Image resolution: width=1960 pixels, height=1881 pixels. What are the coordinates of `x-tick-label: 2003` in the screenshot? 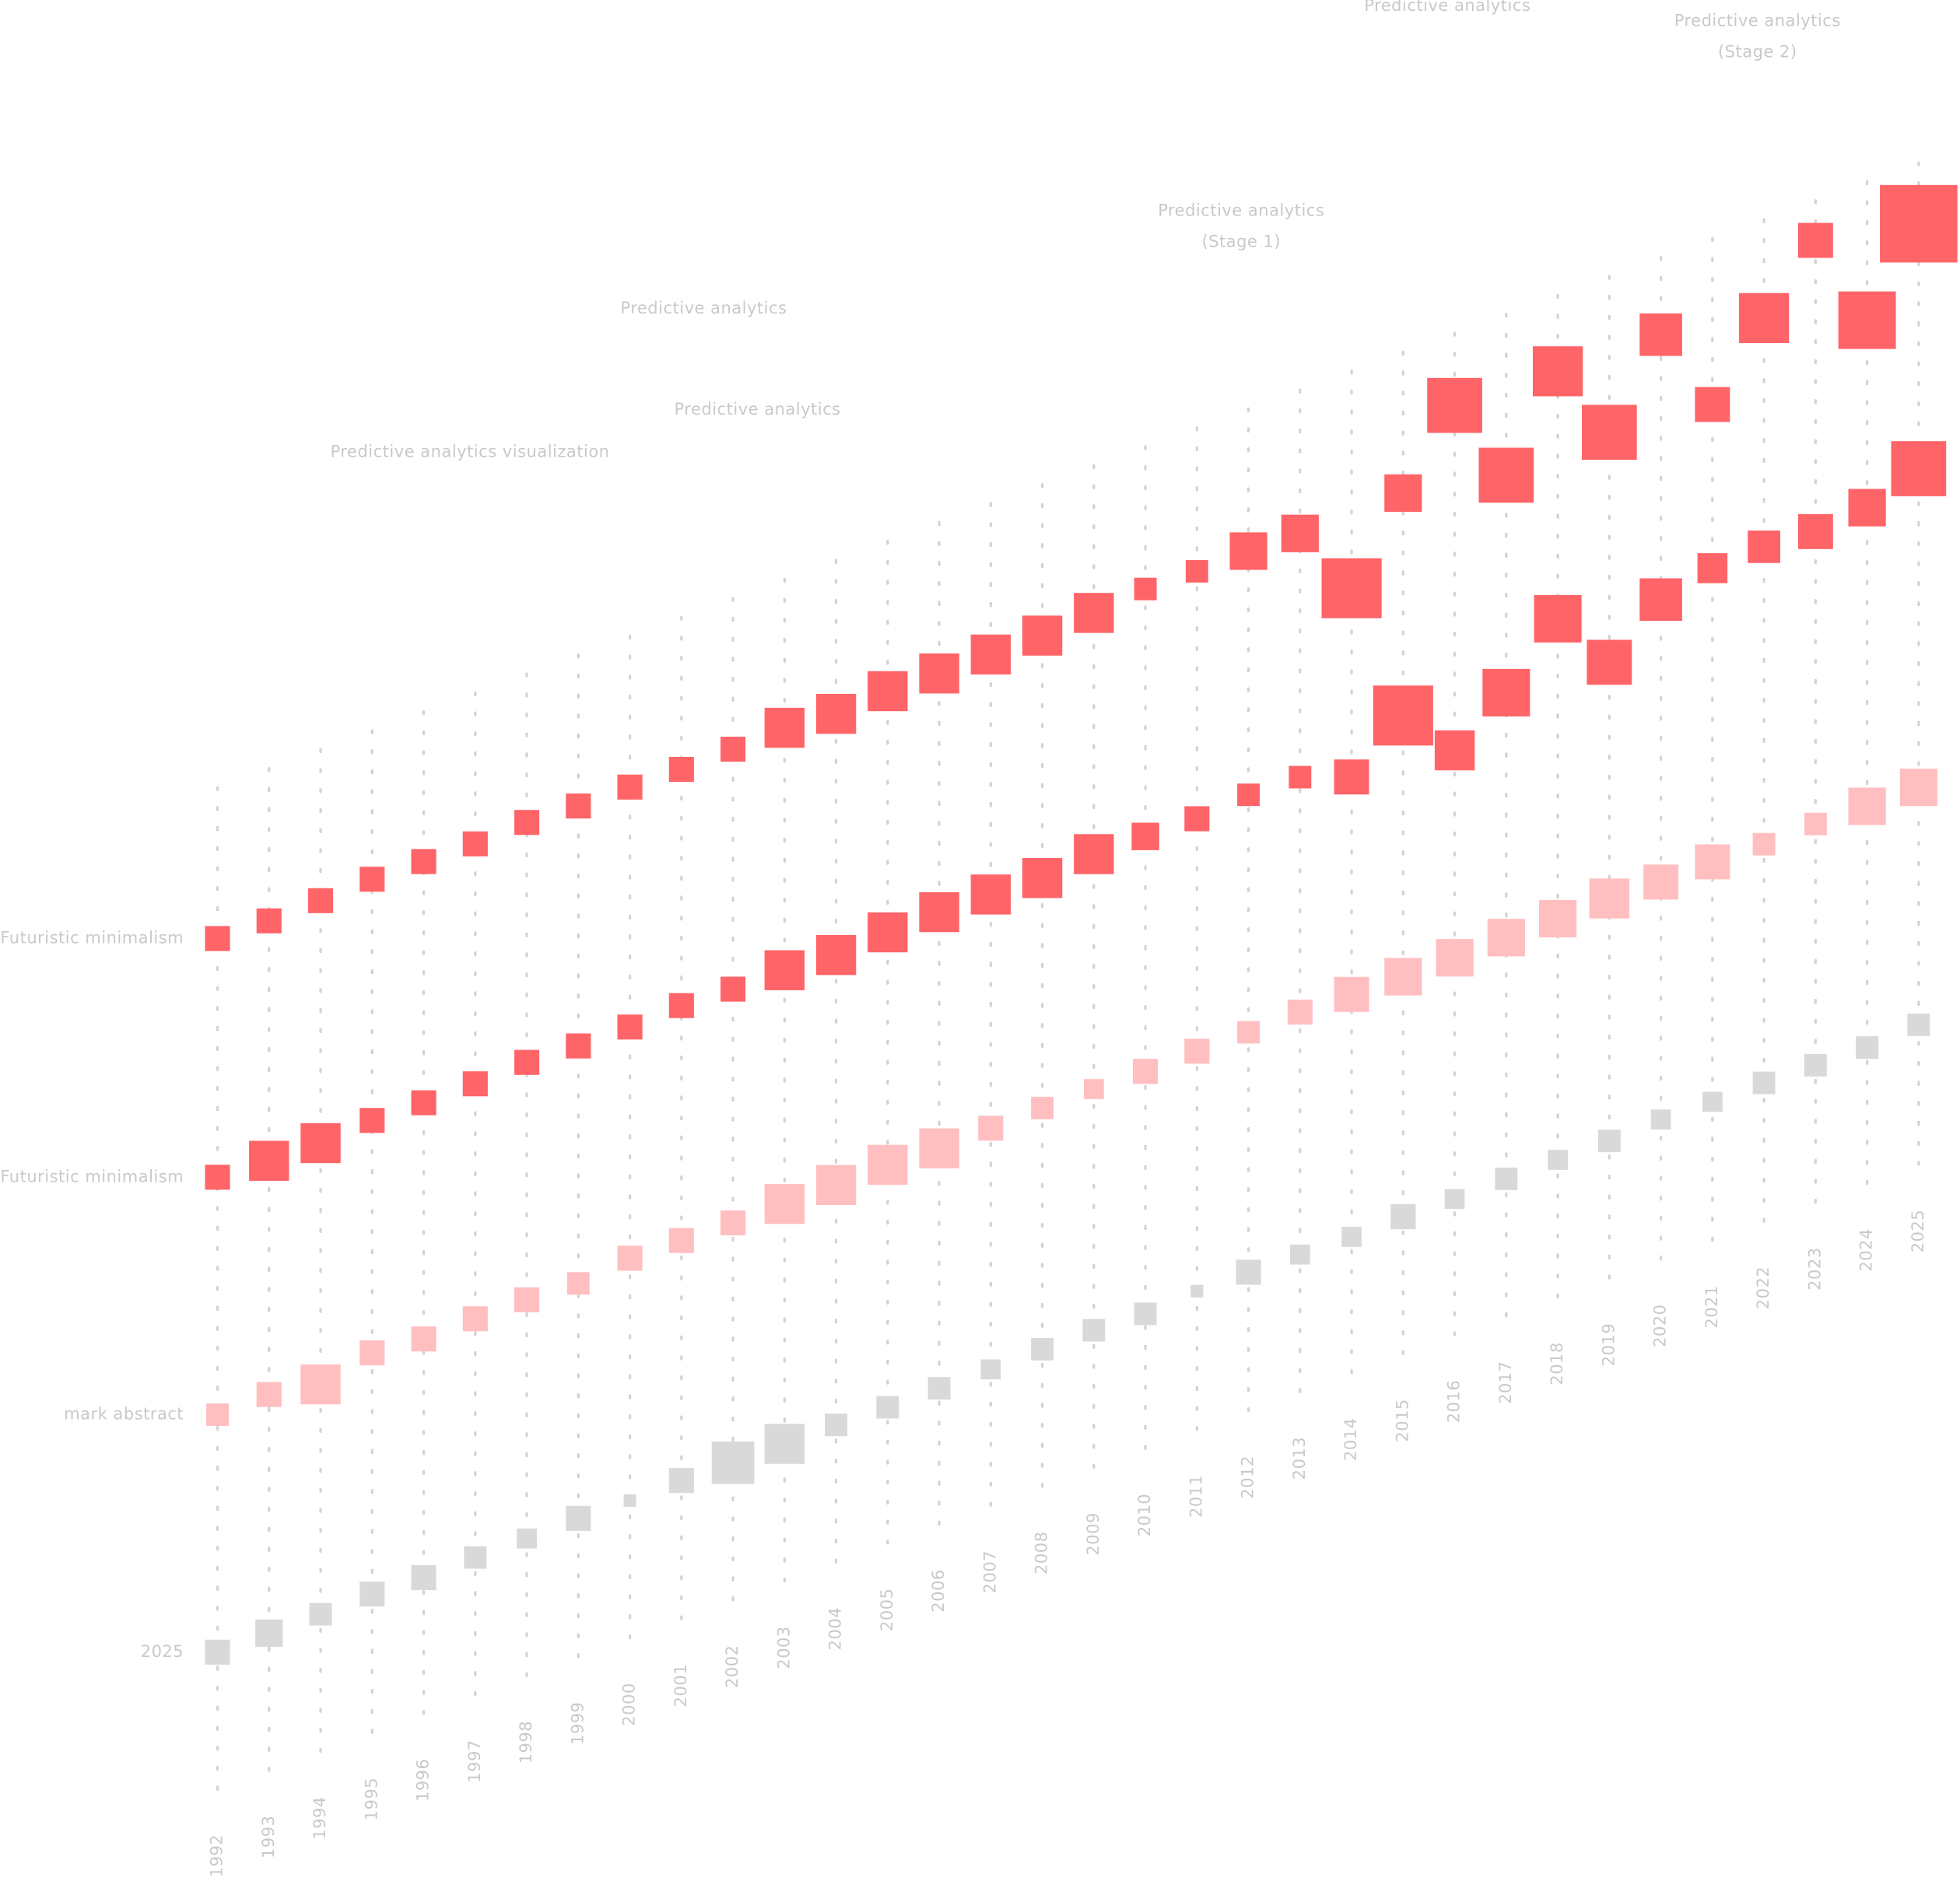 It's located at (783, 1647).